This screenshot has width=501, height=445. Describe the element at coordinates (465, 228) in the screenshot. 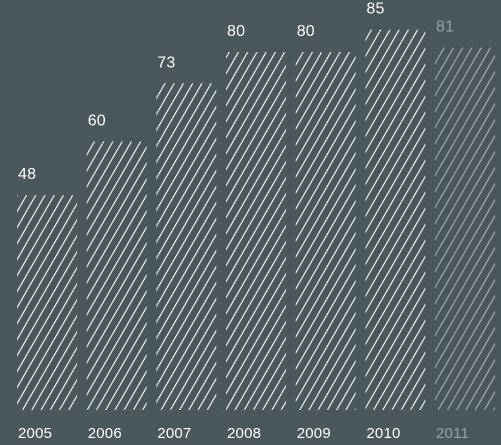

I see `bar-2011` at that location.